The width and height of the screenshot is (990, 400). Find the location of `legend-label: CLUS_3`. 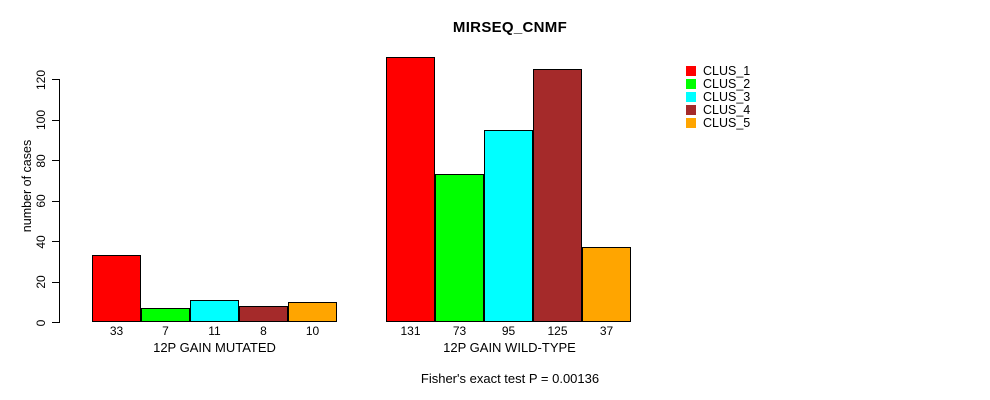

legend-label: CLUS_3 is located at coordinates (727, 97).